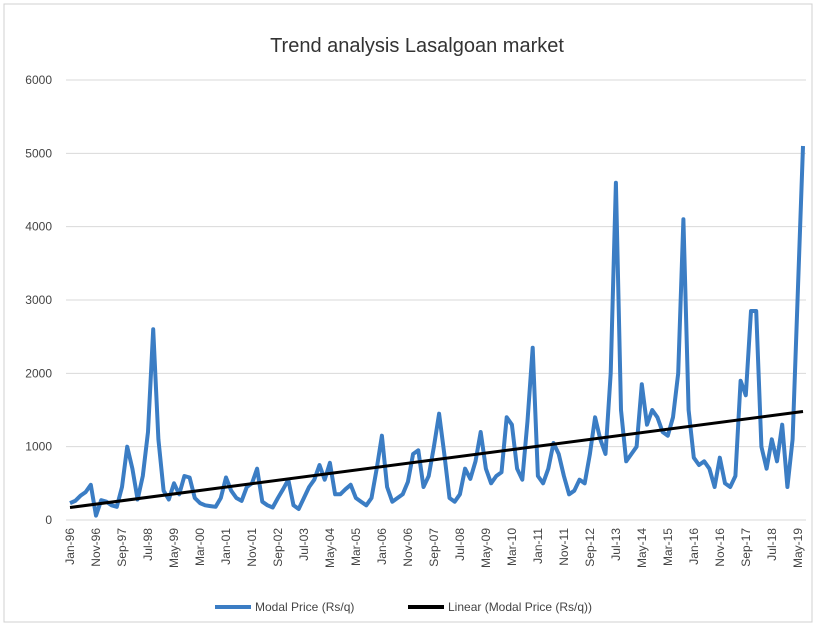 This screenshot has height=628, width=817. What do you see at coordinates (96, 547) in the screenshot?
I see `x-tick-label: Nov-96` at bounding box center [96, 547].